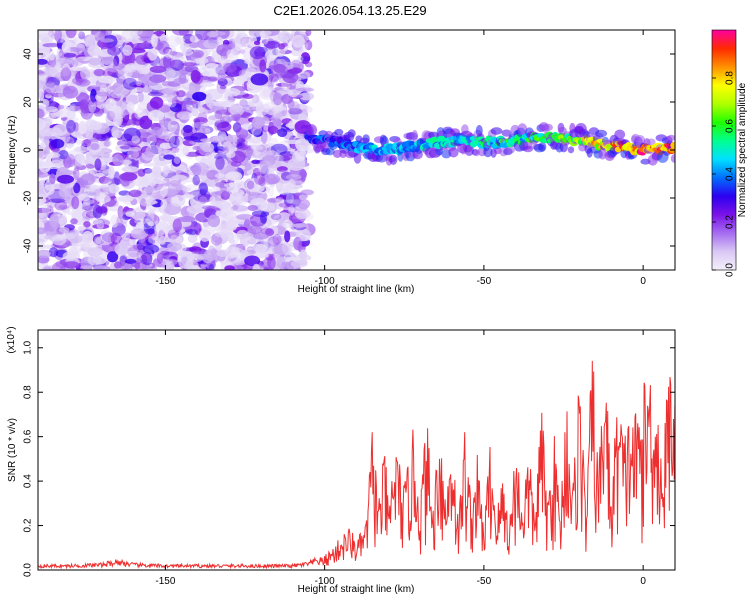 The height and width of the screenshot is (600, 750). What do you see at coordinates (28, 392) in the screenshot?
I see `snr-y-tick-label: 0.8` at bounding box center [28, 392].